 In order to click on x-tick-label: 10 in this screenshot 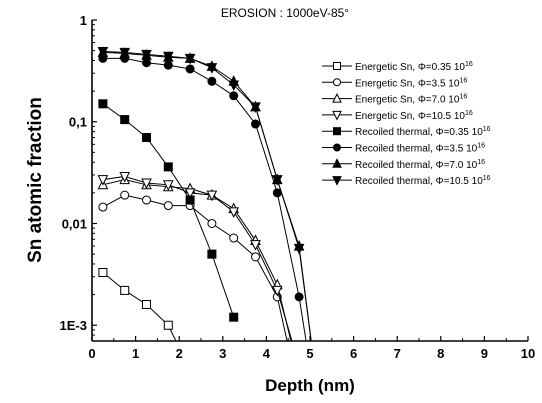, I will do `click(528, 353)`.